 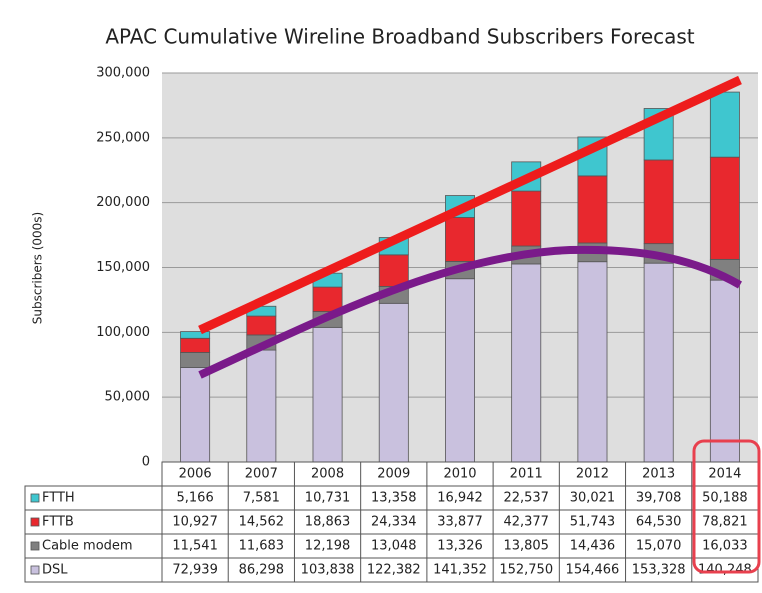 I want to click on x-tick-label: 2006, so click(x=195, y=474).